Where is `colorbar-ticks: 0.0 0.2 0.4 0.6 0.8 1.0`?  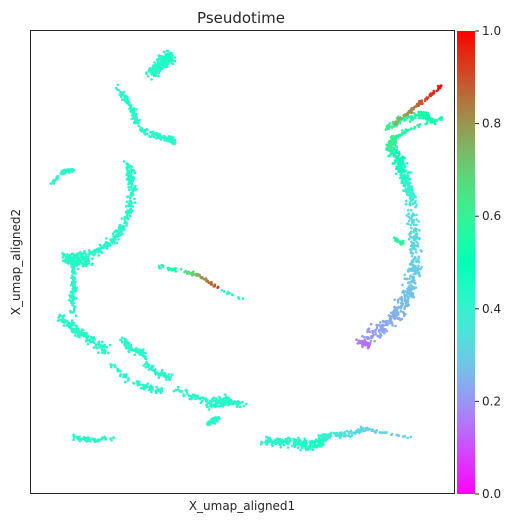
colorbar-ticks: 0.0 0.2 0.4 0.6 0.8 1.0 is located at coordinates (488, 262).